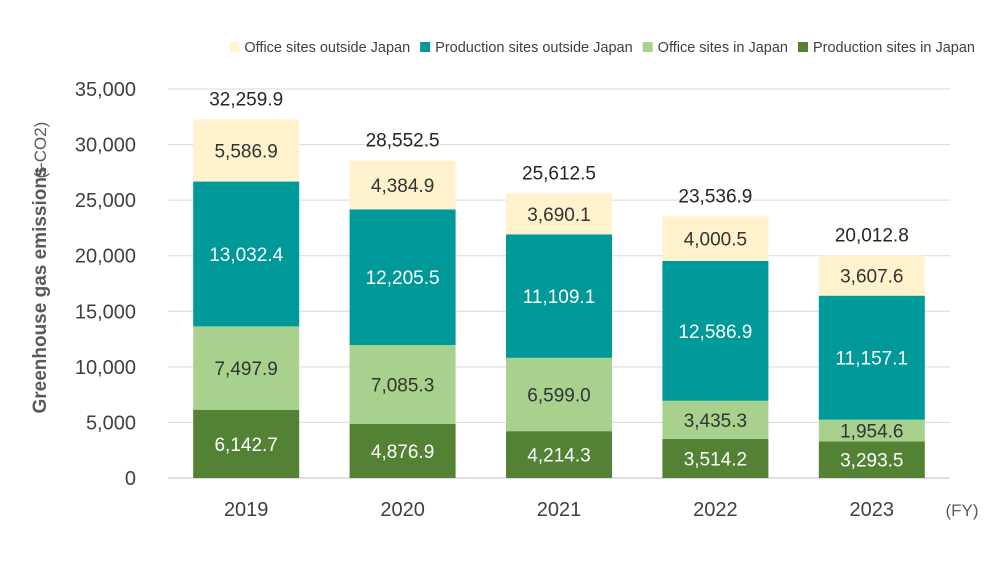 This screenshot has height=575, width=1000. I want to click on segment-value-label: 1,954.6, so click(871, 432).